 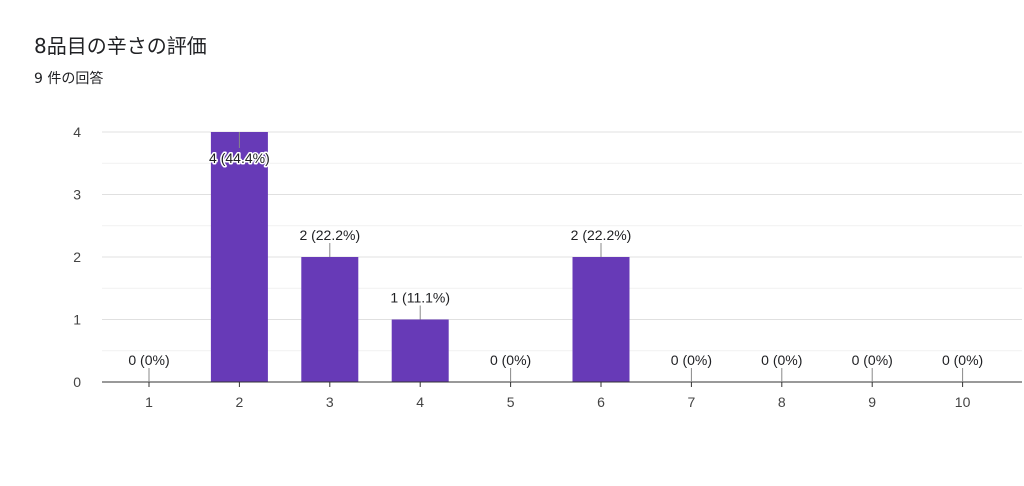 I want to click on x-tick-label-8: 8, so click(x=782, y=402).